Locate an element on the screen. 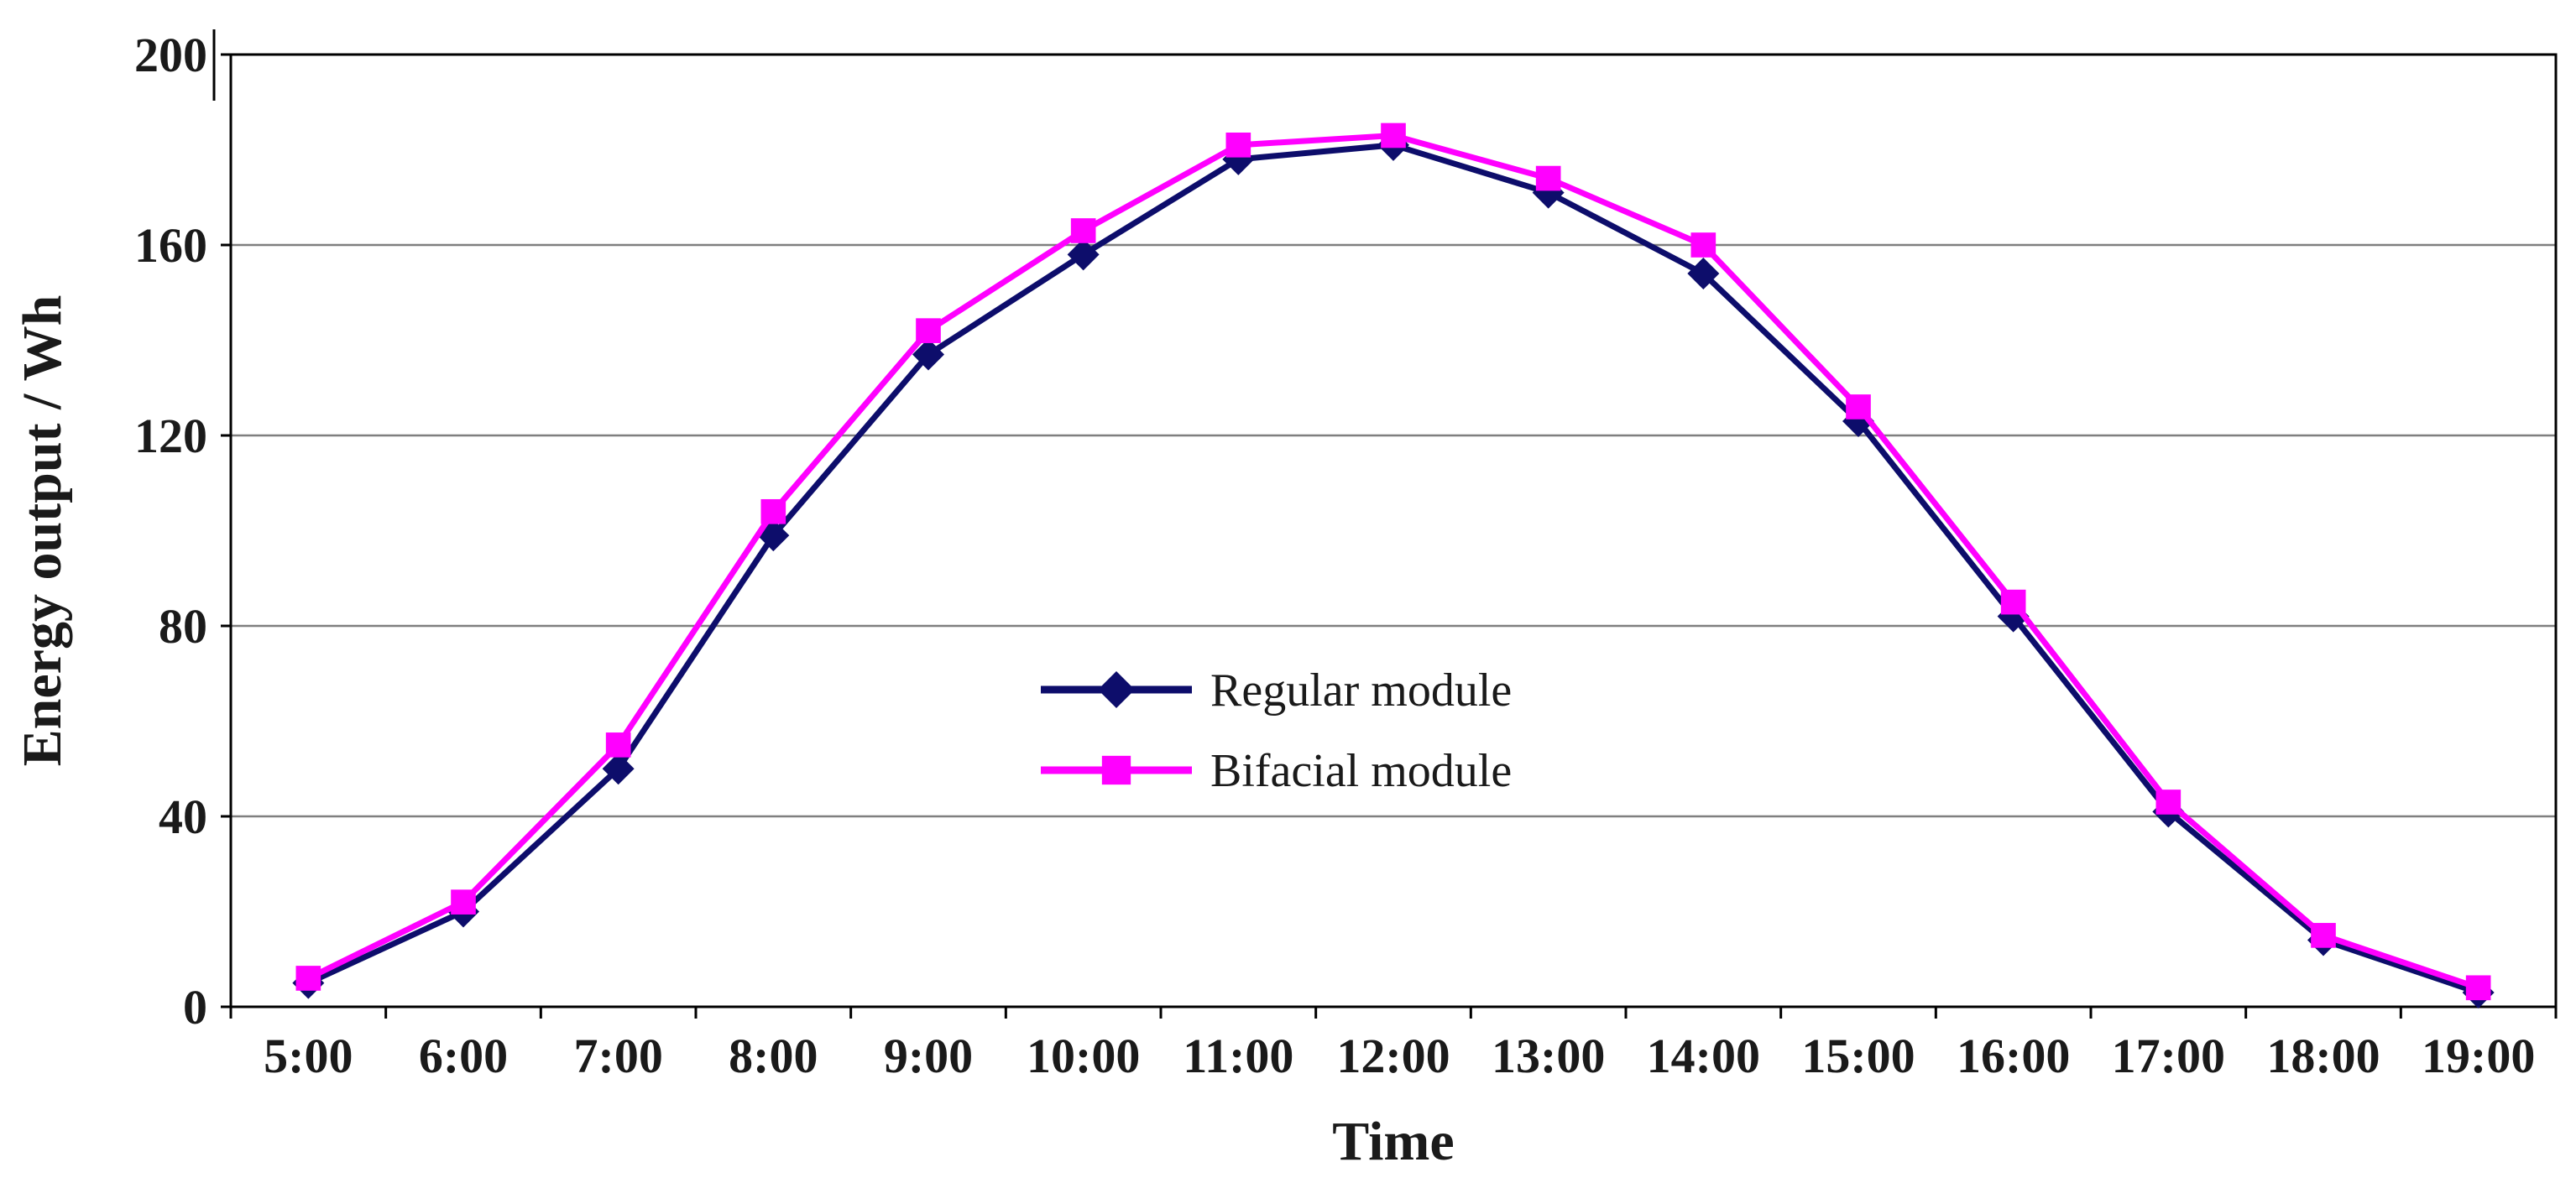 This screenshot has height=1183, width=2576. x-tick-label: 13:00 is located at coordinates (1548, 1056).